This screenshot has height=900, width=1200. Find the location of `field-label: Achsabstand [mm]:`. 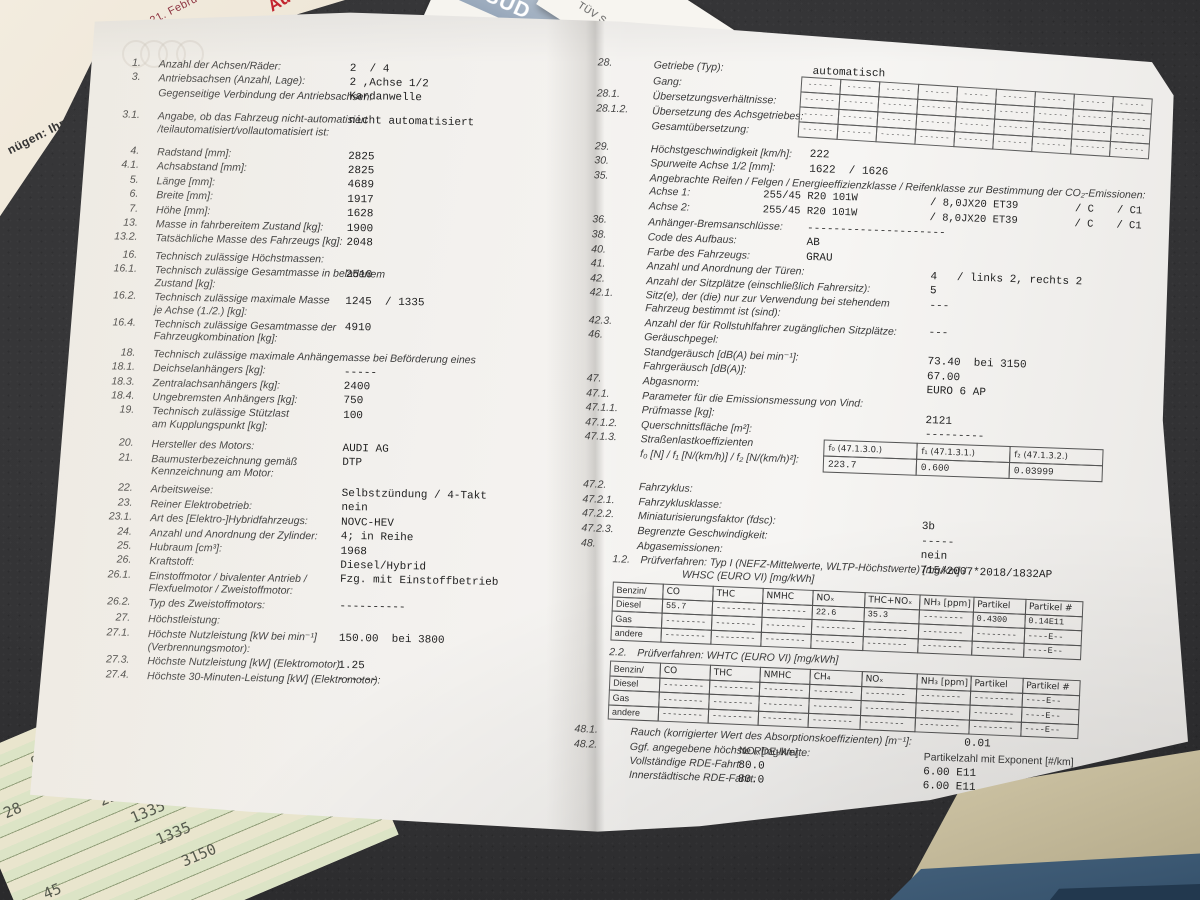

field-label: Achsabstand [mm]: is located at coordinates (201, 167).